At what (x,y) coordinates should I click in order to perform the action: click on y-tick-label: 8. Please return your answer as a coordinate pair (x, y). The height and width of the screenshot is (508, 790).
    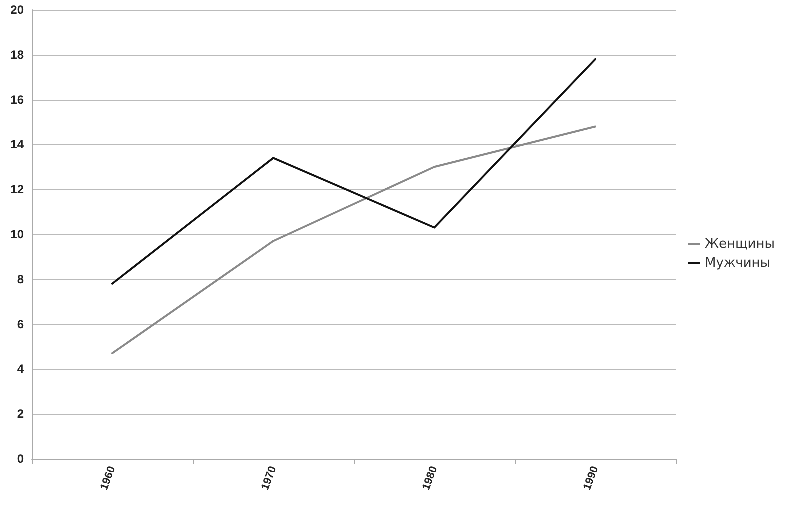
    Looking at the image, I should click on (20, 279).